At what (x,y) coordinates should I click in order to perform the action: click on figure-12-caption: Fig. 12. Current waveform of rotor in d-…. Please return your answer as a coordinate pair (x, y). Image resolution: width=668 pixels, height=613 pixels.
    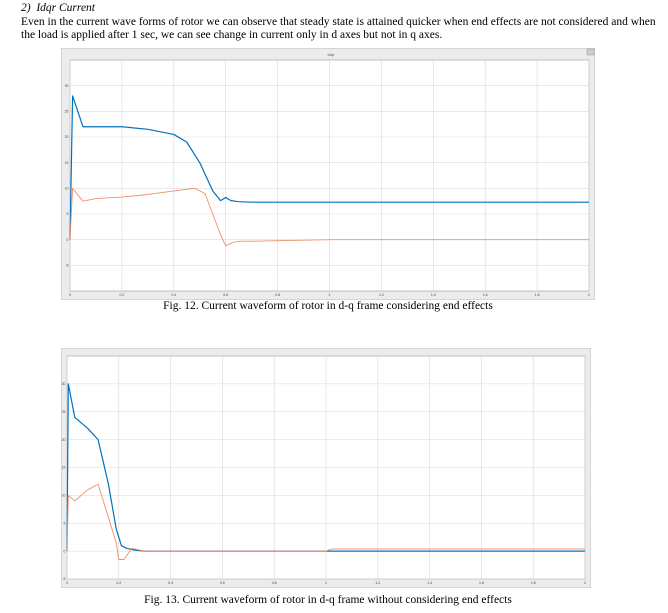
    Looking at the image, I should click on (328, 306).